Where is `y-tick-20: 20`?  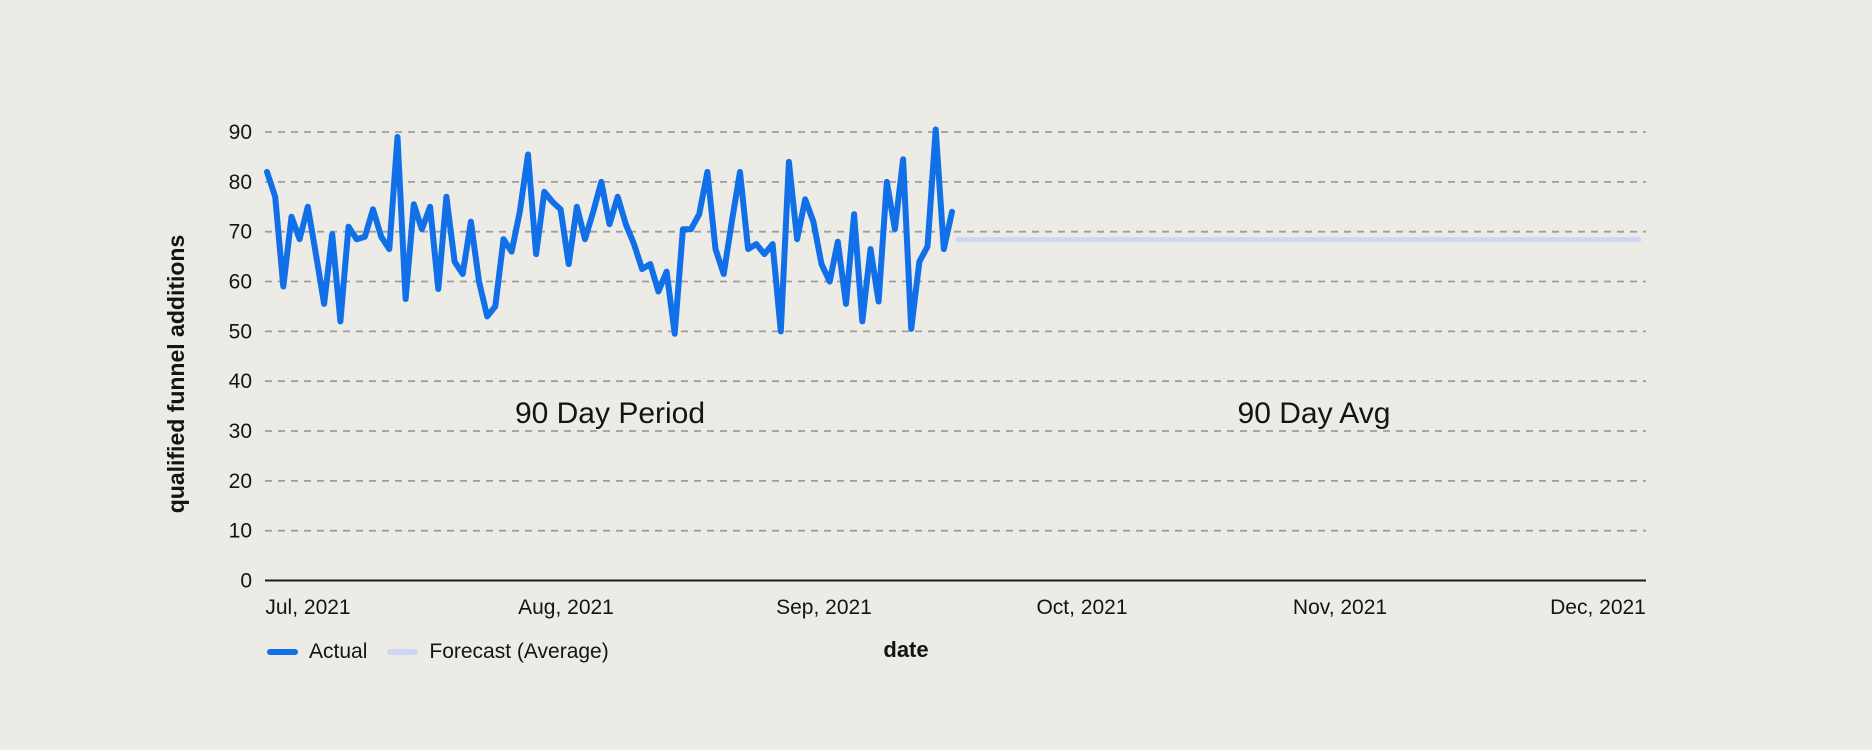 y-tick-20: 20 is located at coordinates (240, 481).